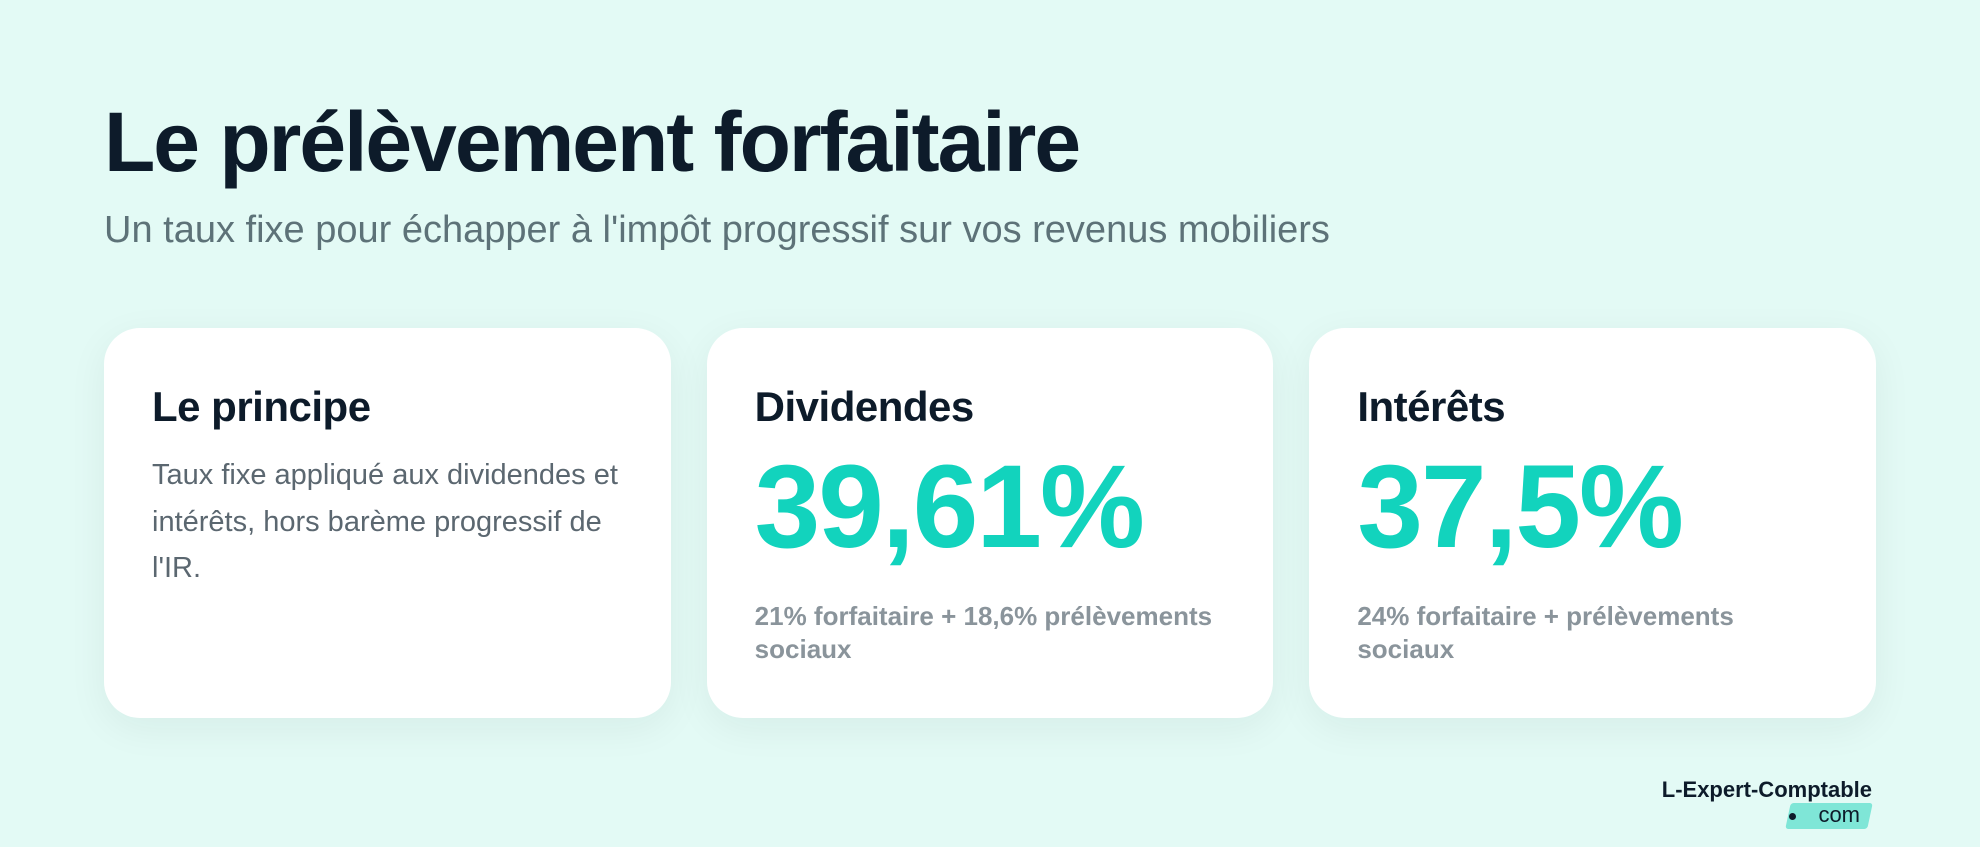  Describe the element at coordinates (1742, 805) in the screenshot. I see `brand-logo: L-Expert-Comptable com` at that location.